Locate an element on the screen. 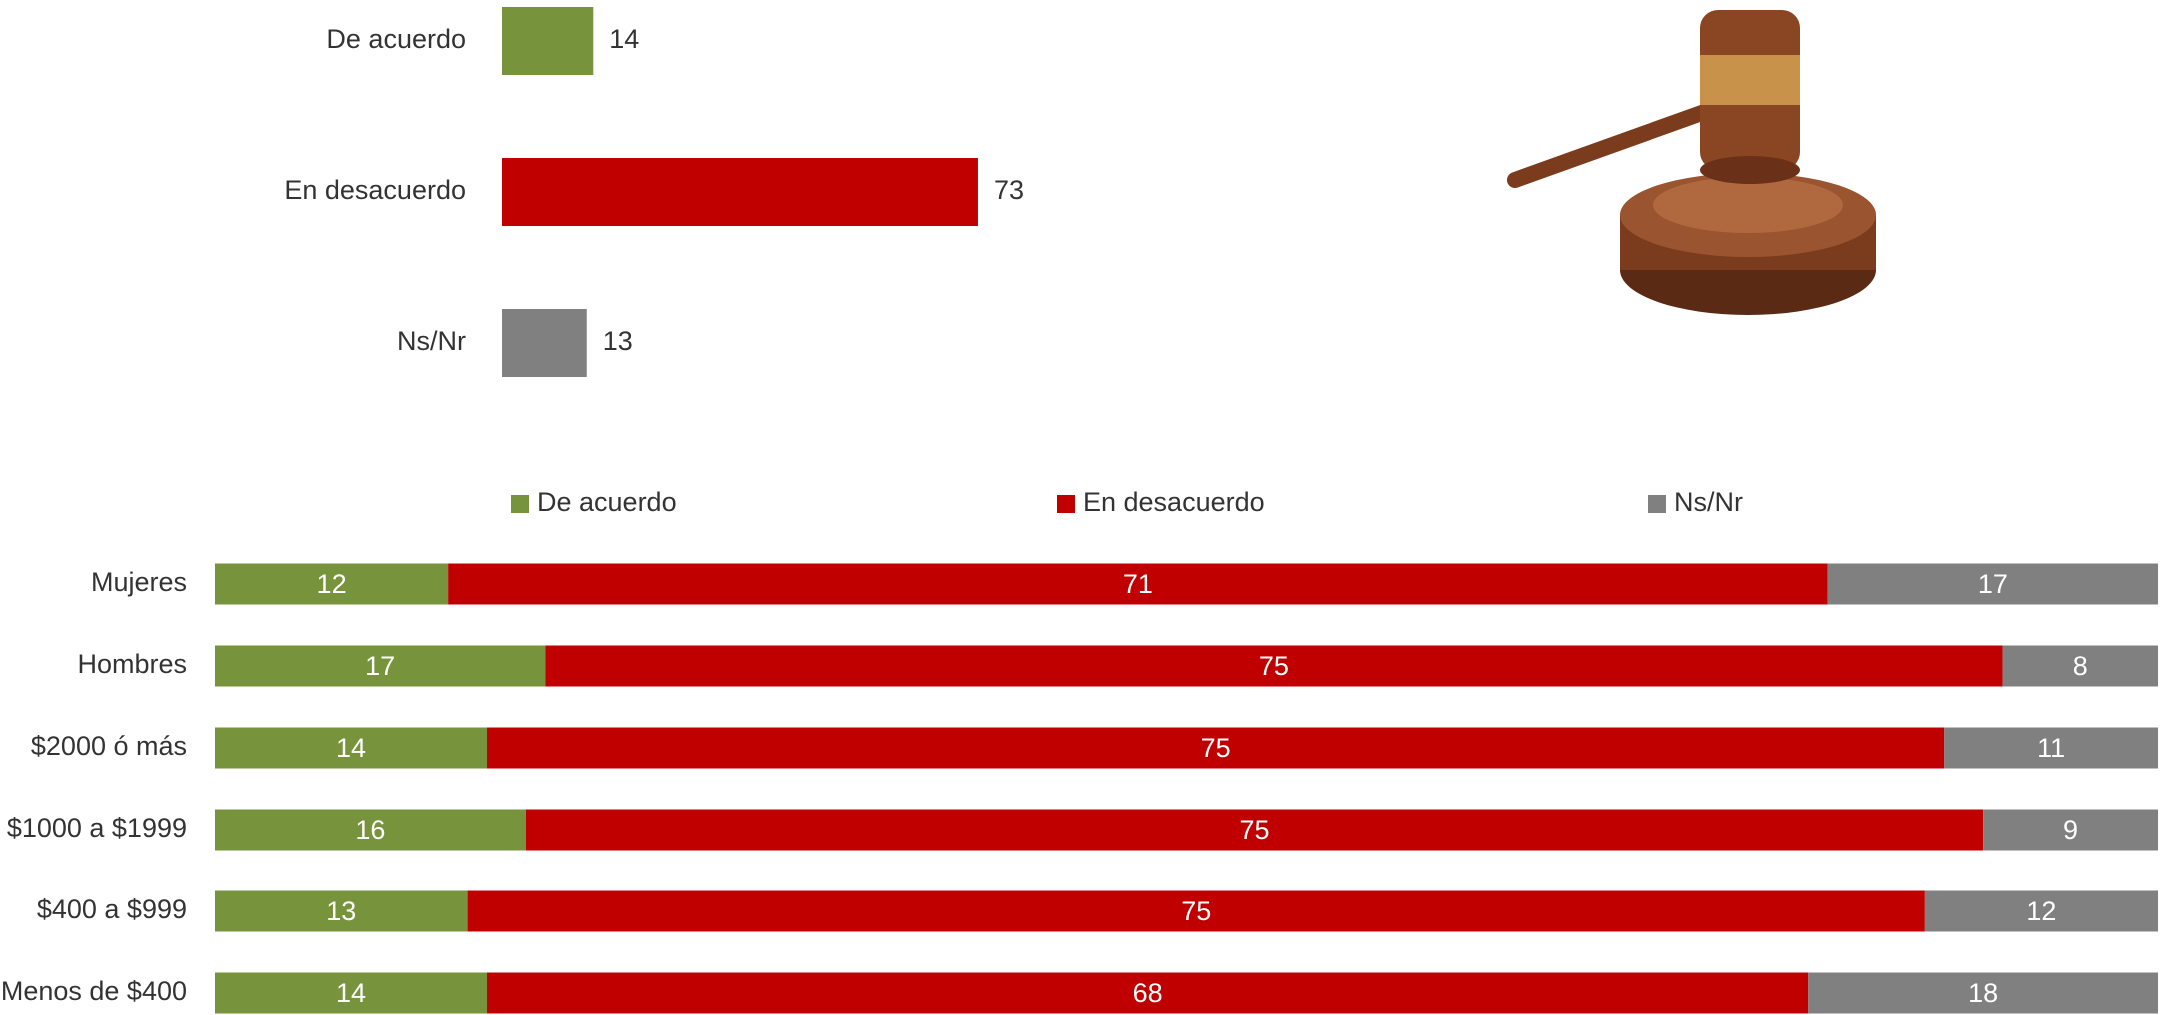 The image size is (2161, 1015). value-label: 8 is located at coordinates (2080, 666).